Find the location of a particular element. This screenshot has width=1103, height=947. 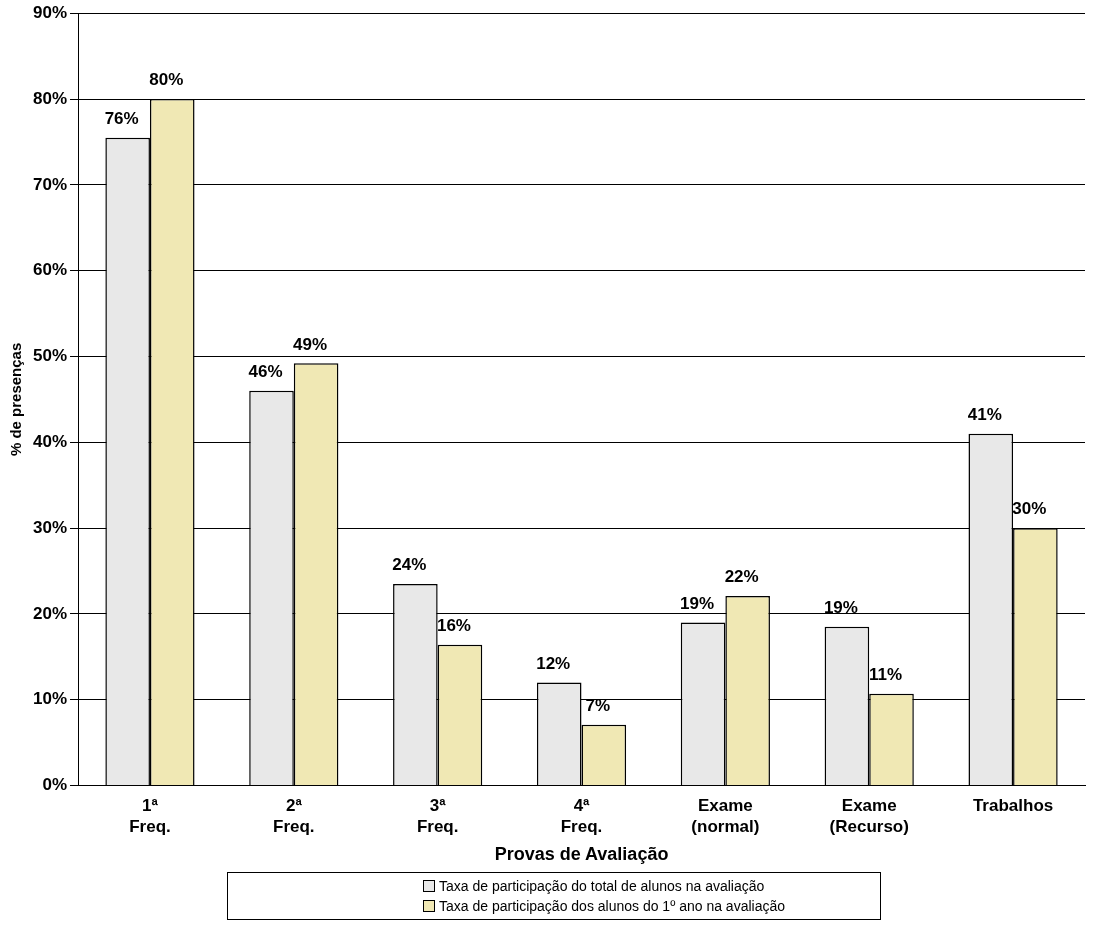

y-tick-label: 50% is located at coordinates (50, 356).